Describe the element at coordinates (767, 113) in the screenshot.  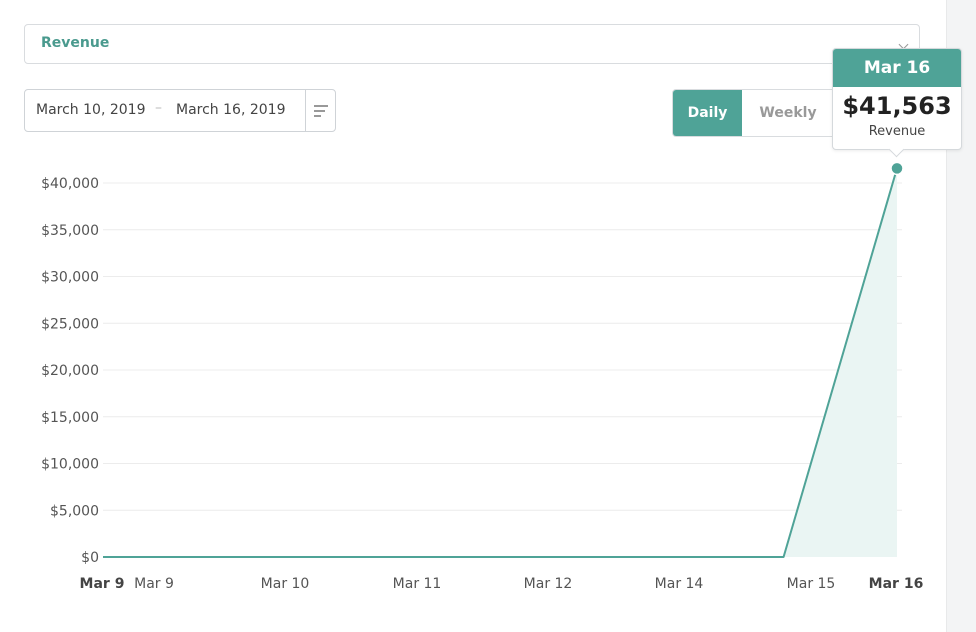
I see `granularity-toggle: Daily Weekly` at that location.